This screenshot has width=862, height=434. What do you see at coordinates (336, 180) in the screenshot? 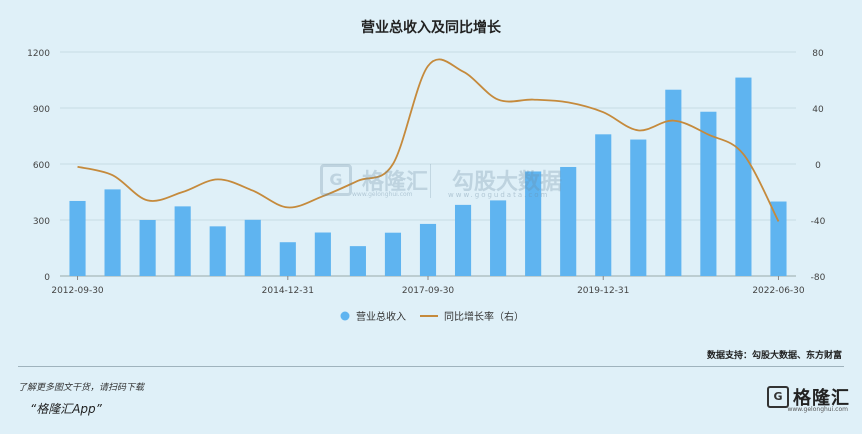
I see `watermark-logo-icon: G` at bounding box center [336, 180].